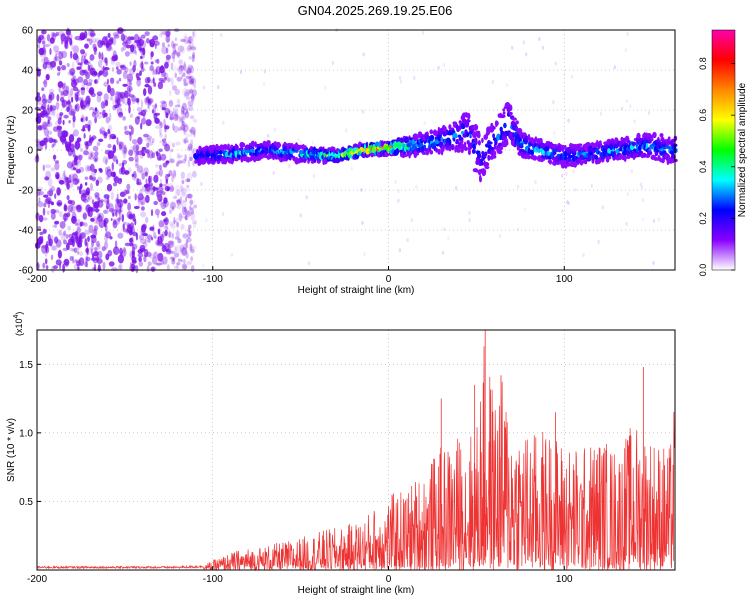  Describe the element at coordinates (389, 579) in the screenshot. I see `snr-x-tick-label: 0` at that location.